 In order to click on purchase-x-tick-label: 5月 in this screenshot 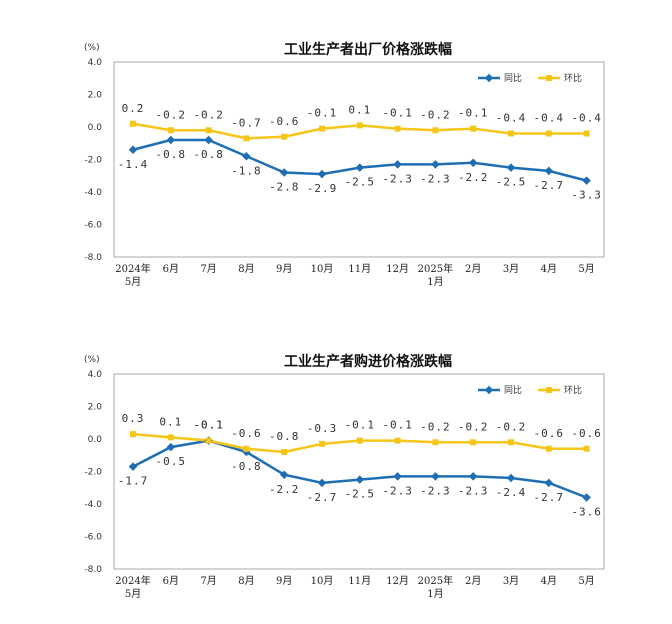, I will do `click(586, 581)`.